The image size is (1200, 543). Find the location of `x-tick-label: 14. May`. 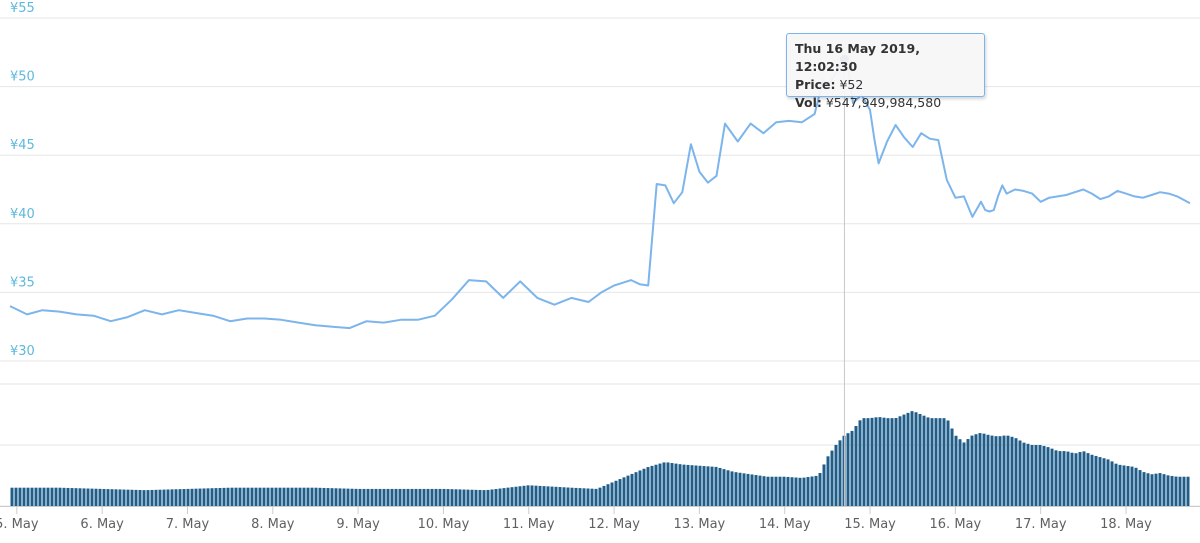

x-tick-label: 14. May is located at coordinates (785, 524).